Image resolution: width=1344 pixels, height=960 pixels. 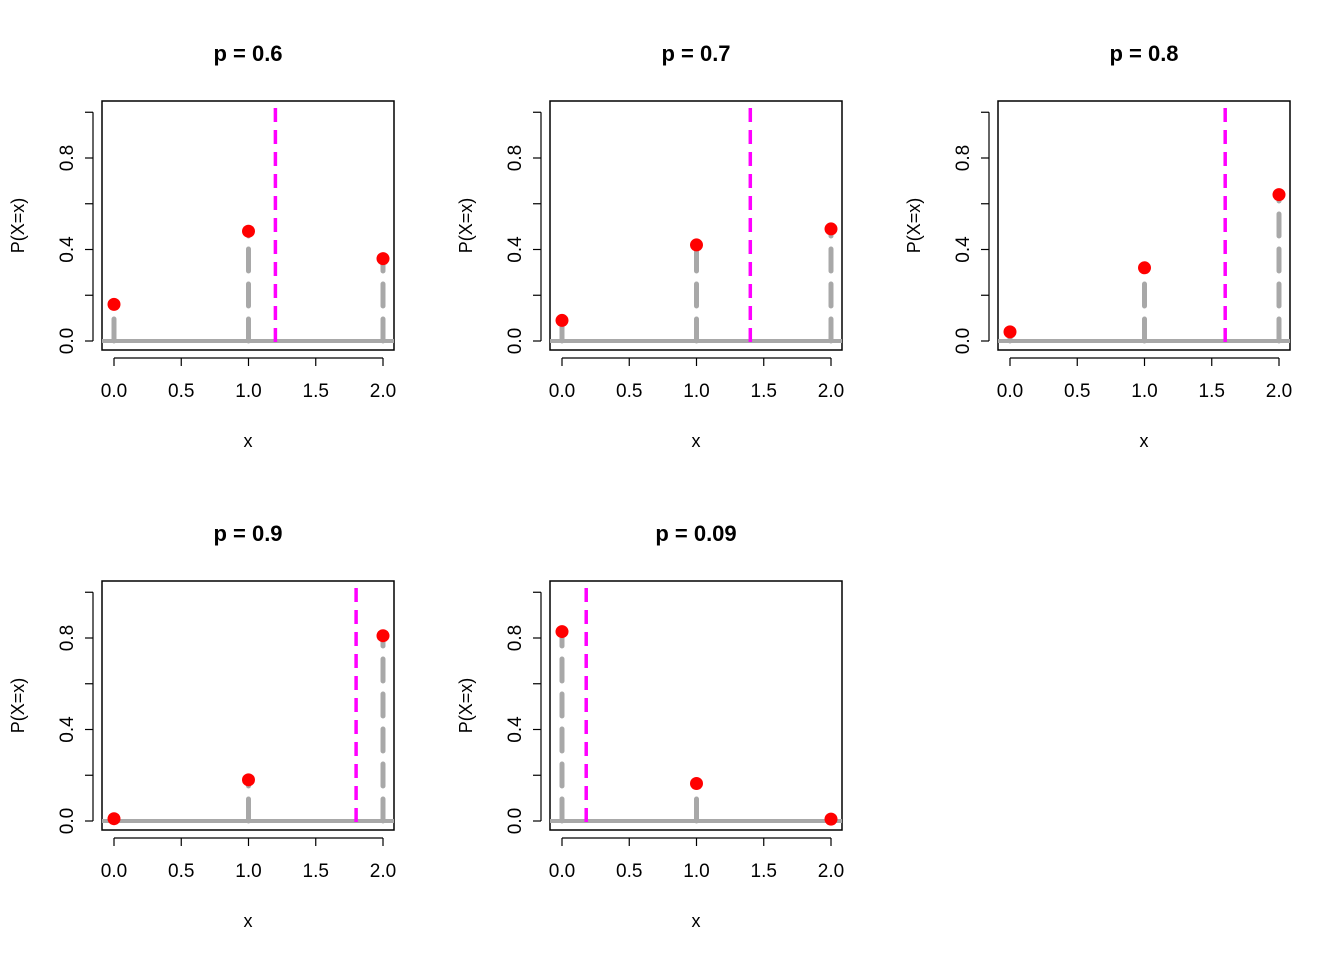 What do you see at coordinates (1143, 53) in the screenshot?
I see `chart-title: p = 0.8` at bounding box center [1143, 53].